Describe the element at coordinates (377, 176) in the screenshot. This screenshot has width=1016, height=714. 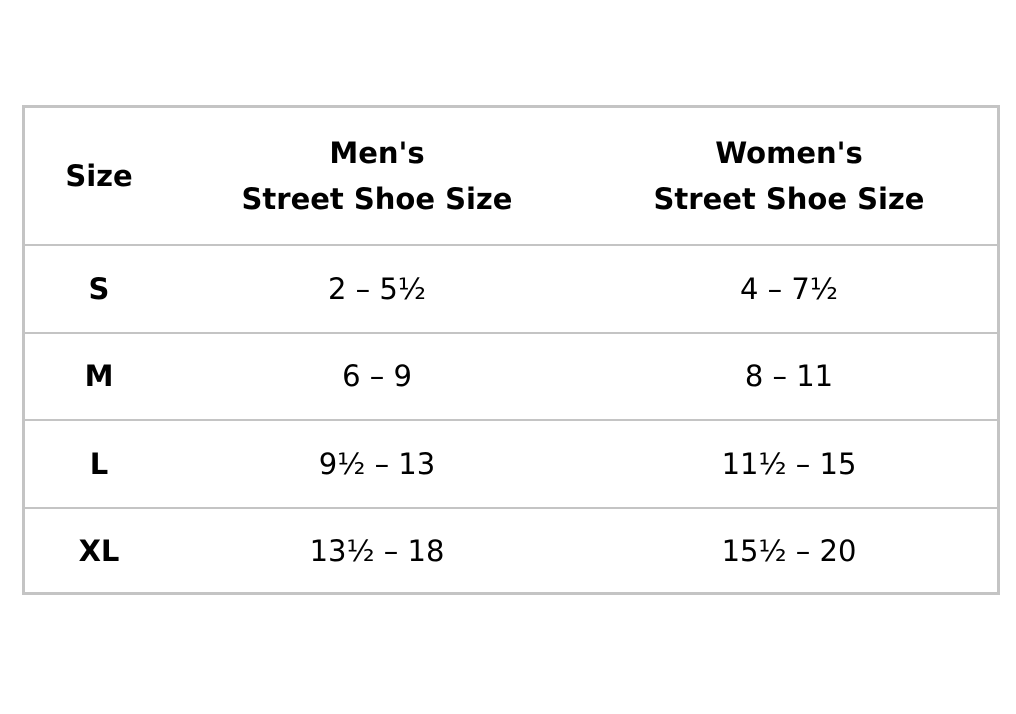
I see `header-cell: Men's Street Shoe Size` at that location.